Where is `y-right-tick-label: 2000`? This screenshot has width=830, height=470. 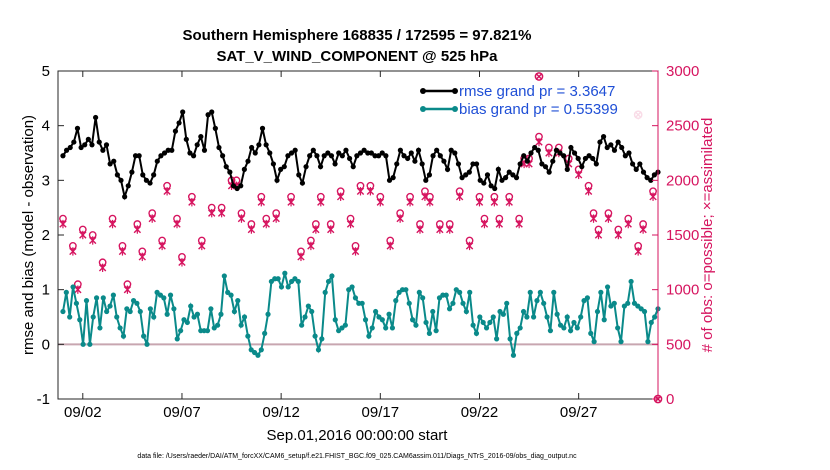
y-right-tick-label: 2000 is located at coordinates (682, 180).